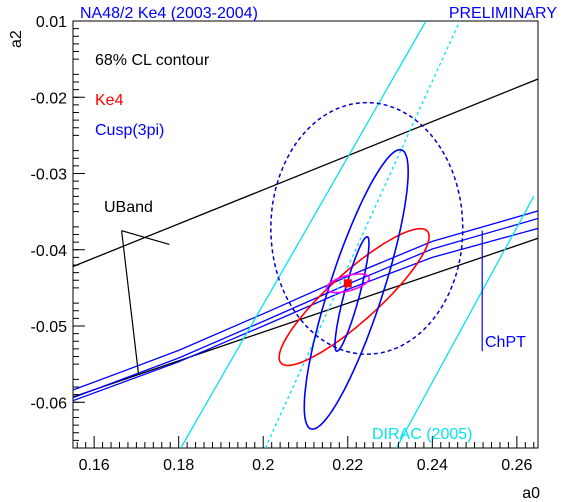 The image size is (562, 502). I want to click on y-tick-label: -0.04, so click(49, 251).